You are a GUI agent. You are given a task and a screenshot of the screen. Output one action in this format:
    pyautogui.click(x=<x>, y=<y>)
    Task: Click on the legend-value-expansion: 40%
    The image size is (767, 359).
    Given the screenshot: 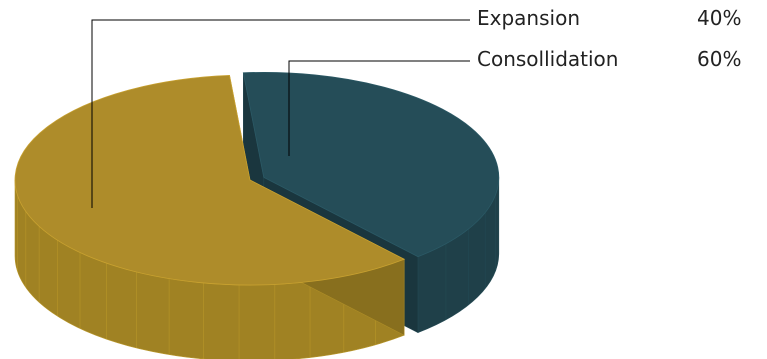 What is the action you would take?
    pyautogui.click(x=719, y=18)
    